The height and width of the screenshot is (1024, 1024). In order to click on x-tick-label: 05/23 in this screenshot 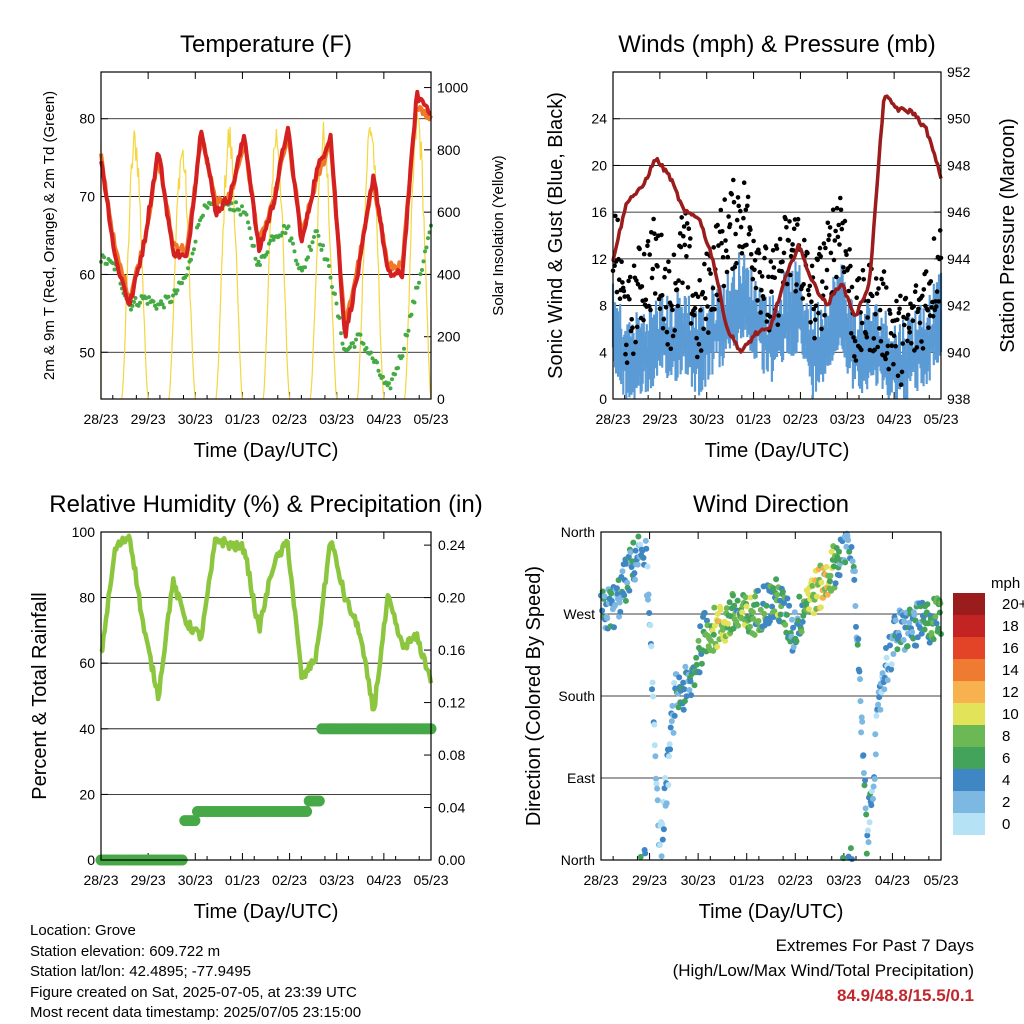, I will do `click(940, 880)`.